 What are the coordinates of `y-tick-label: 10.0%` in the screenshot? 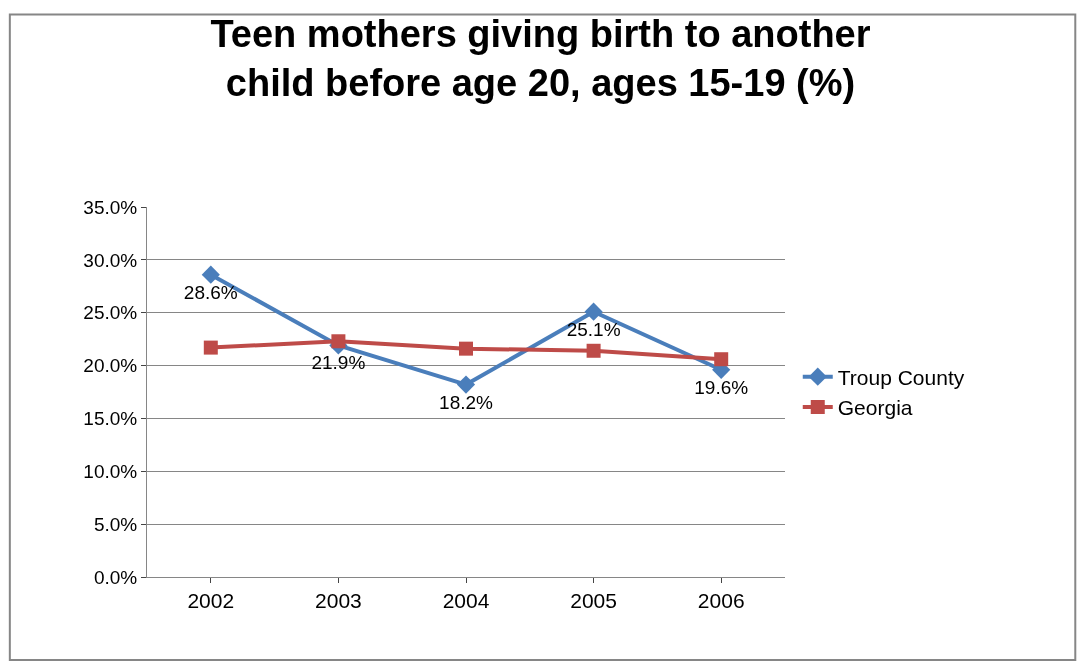 It's located at (110, 471).